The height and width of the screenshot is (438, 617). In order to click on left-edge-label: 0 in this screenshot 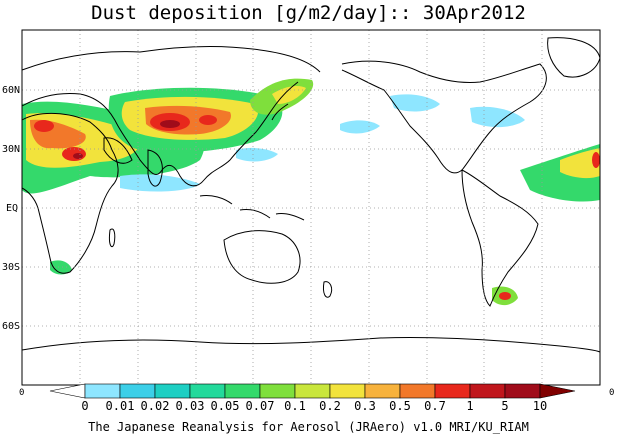, I will do `click(21, 393)`.